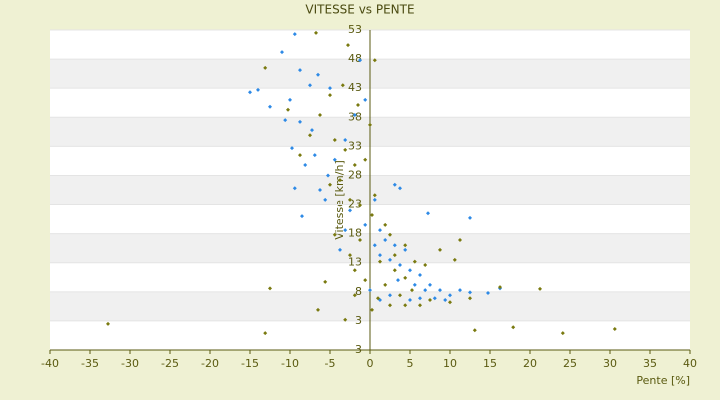 This screenshot has width=720, height=400. Describe the element at coordinates (290, 363) in the screenshot. I see `x-tick-label: -10` at that location.